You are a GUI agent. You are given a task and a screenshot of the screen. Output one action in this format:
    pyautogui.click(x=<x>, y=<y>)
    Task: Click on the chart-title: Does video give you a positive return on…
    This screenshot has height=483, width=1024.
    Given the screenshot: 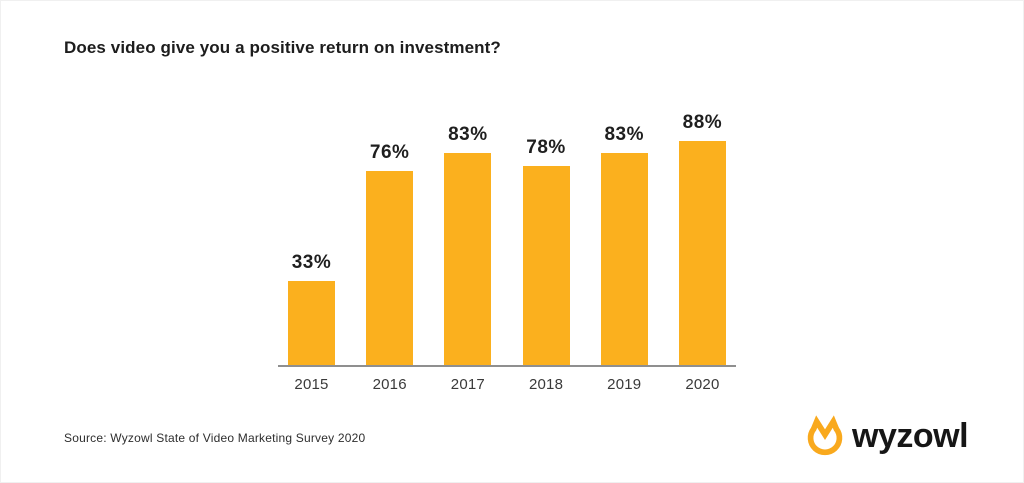 What is the action you would take?
    pyautogui.click(x=282, y=47)
    